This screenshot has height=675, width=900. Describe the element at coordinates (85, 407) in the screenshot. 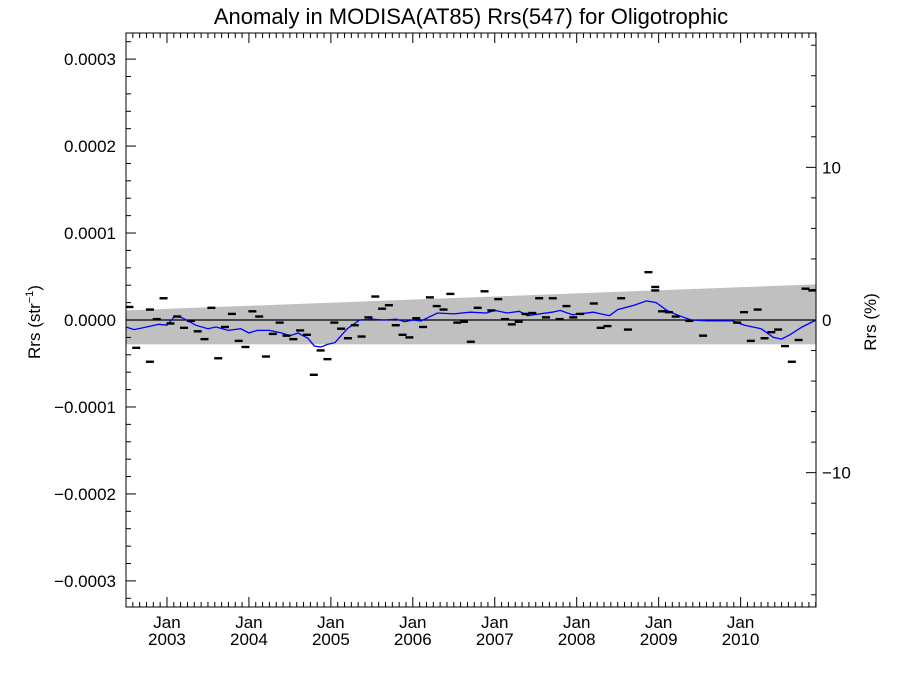

I see `y-tick-label: −0.0001` at that location.